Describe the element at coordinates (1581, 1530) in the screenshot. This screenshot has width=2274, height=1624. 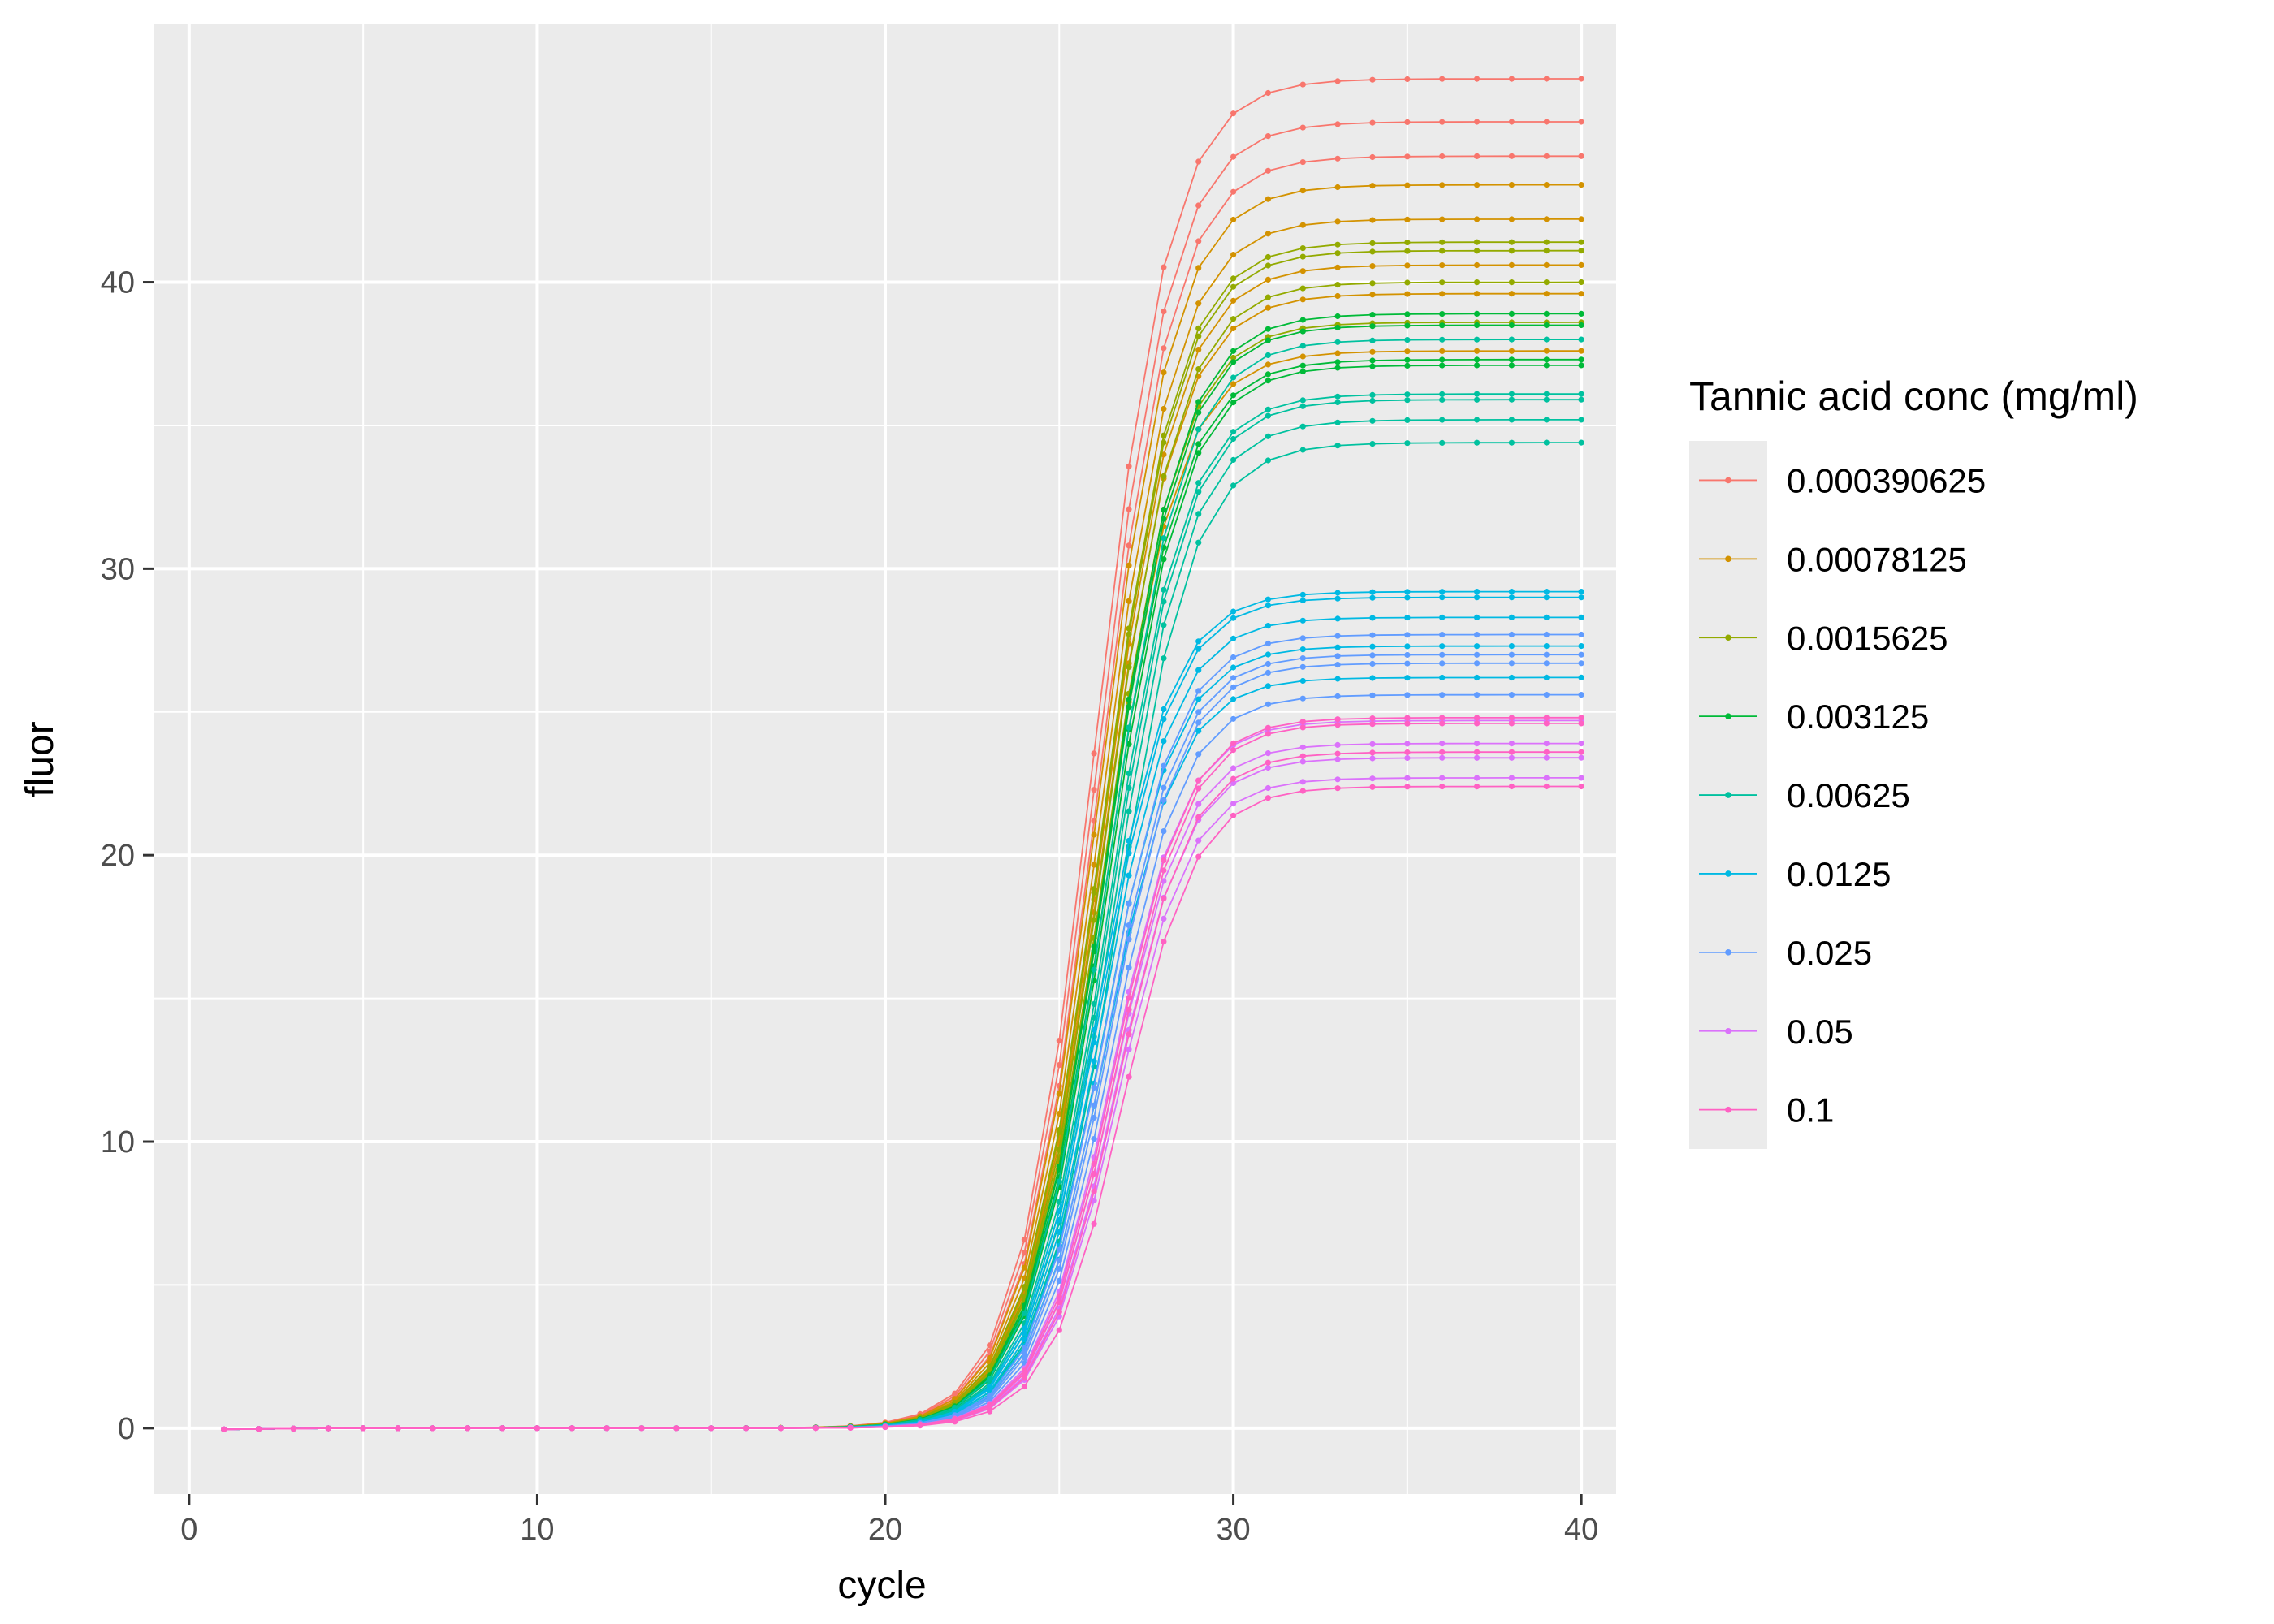
I see `x-tick-label: 40` at that location.